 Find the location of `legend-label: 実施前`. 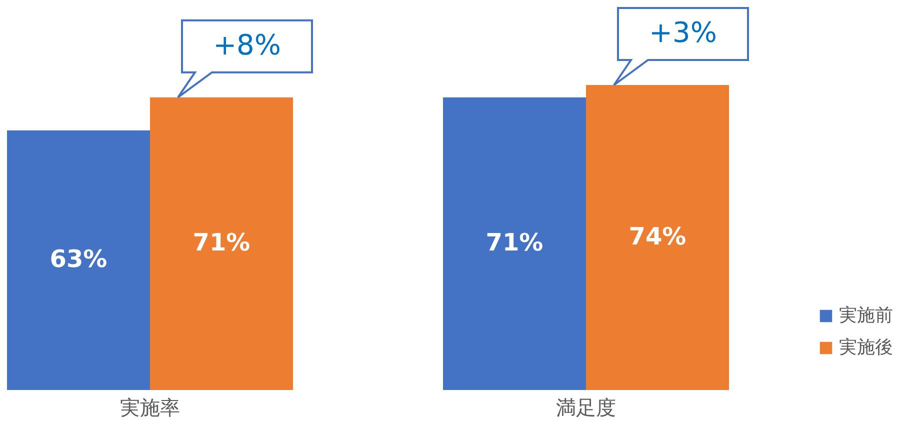

legend-label: 実施前 is located at coordinates (866, 315).